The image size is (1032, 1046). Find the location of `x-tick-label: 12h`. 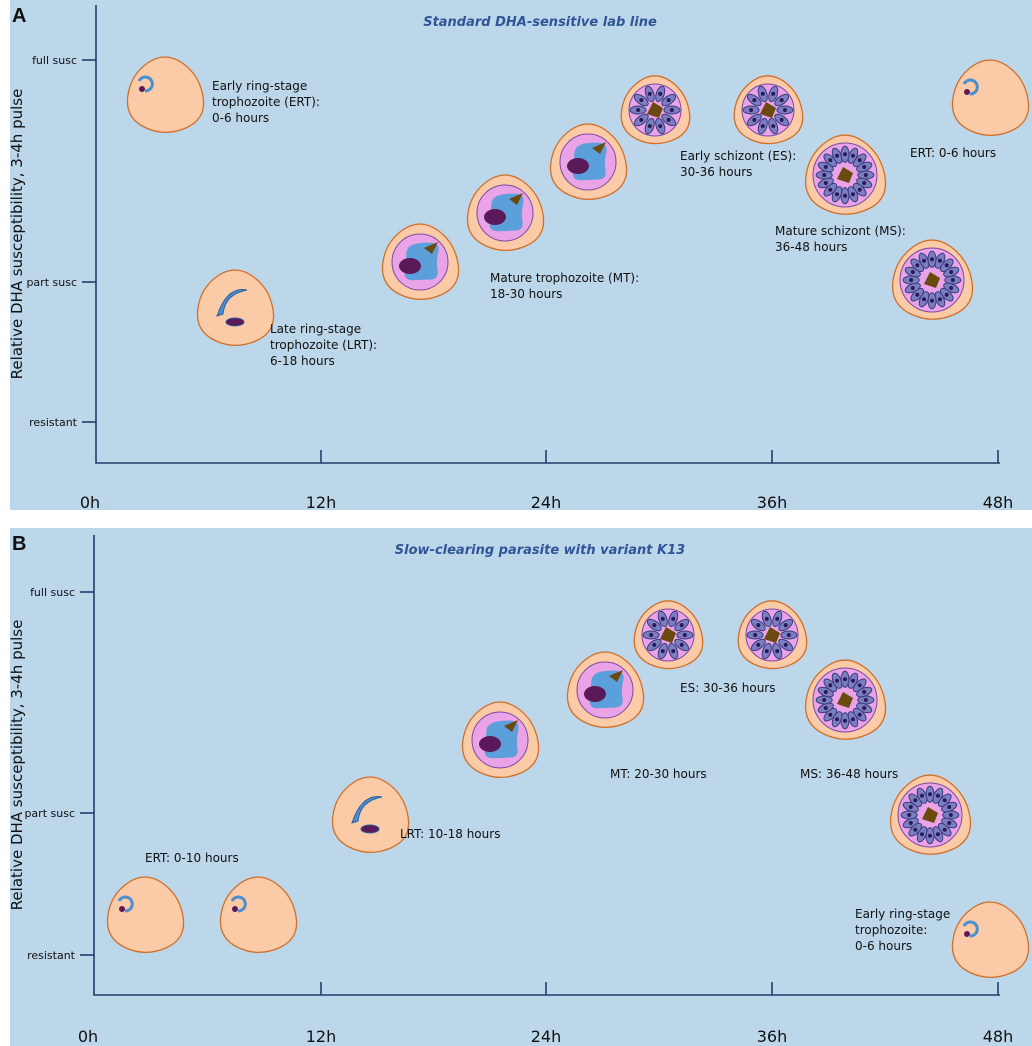

x-tick-label: 12h is located at coordinates (321, 1036).